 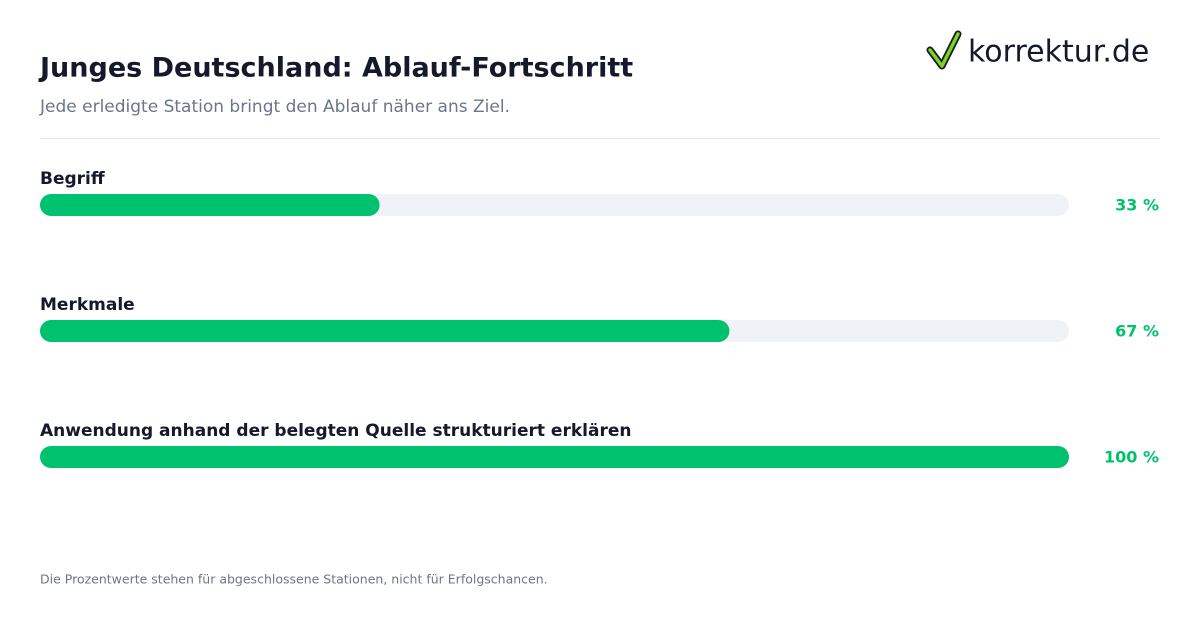 I want to click on value-label: 33 %, so click(x=1137, y=205).